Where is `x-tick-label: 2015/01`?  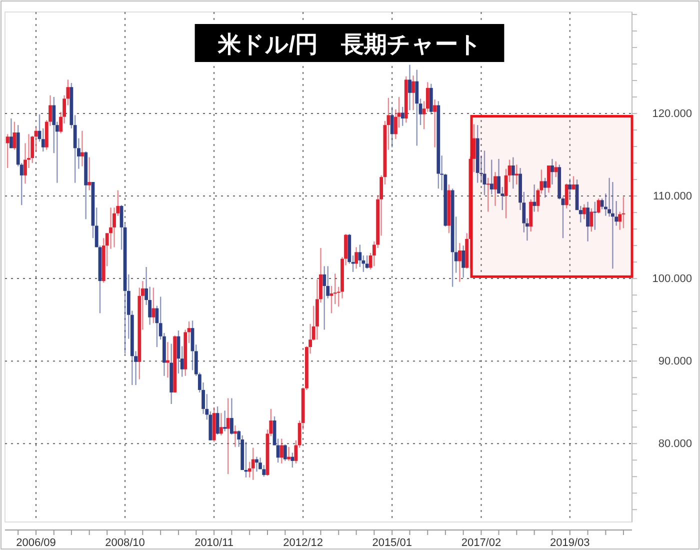
x-tick-label: 2015/01 is located at coordinates (392, 542).